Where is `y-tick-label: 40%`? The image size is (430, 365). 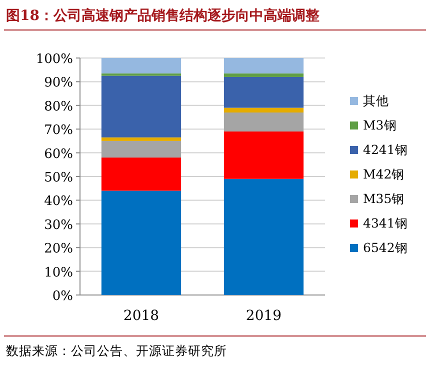
y-tick-label: 40% is located at coordinates (58, 202).